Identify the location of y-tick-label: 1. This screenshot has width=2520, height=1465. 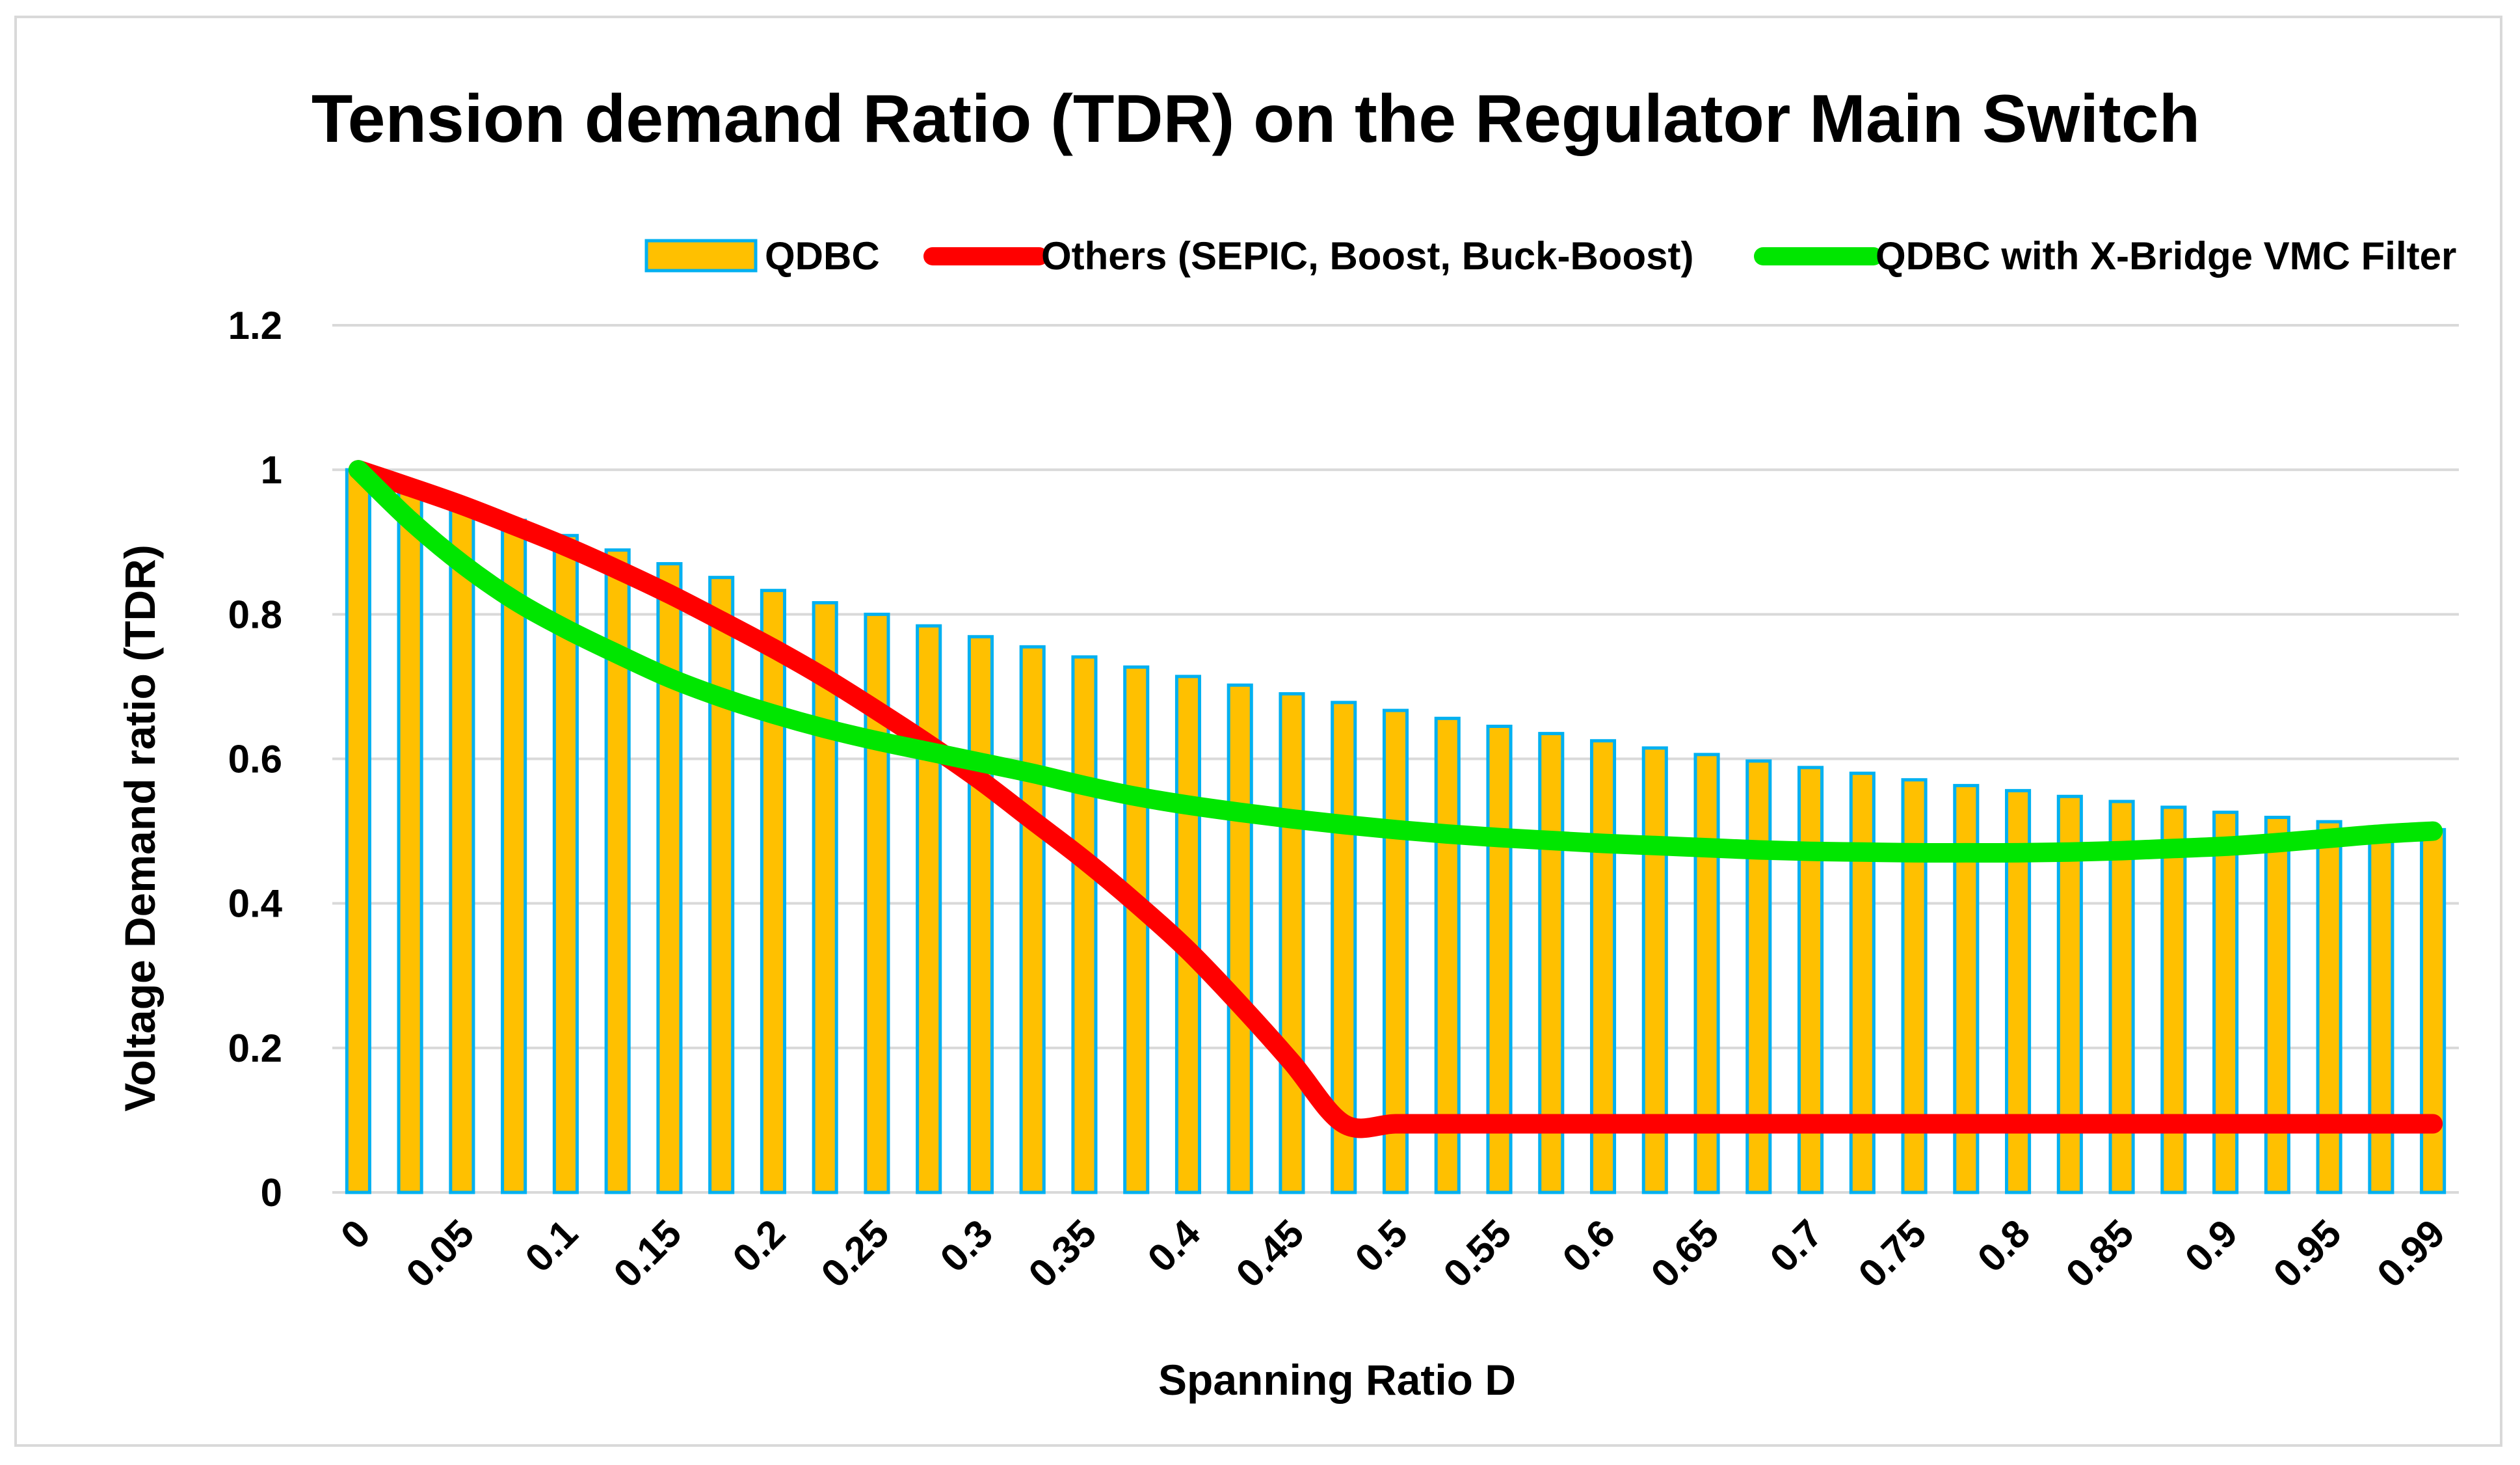
(271, 470).